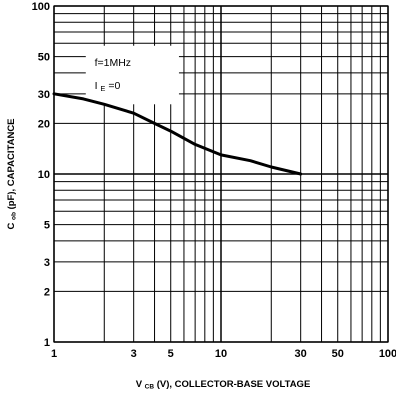 The image size is (396, 396). I want to click on y-axis-label-sub: ob, so click(14, 216).